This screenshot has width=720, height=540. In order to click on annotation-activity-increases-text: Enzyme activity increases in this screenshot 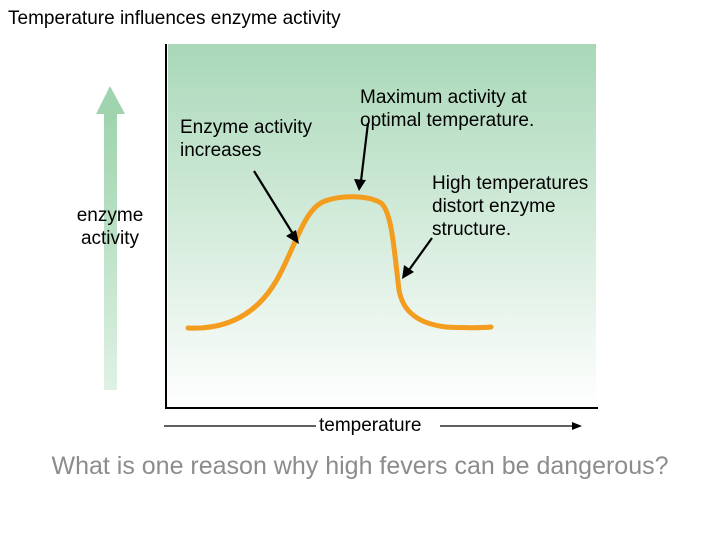, I will do `click(246, 139)`.